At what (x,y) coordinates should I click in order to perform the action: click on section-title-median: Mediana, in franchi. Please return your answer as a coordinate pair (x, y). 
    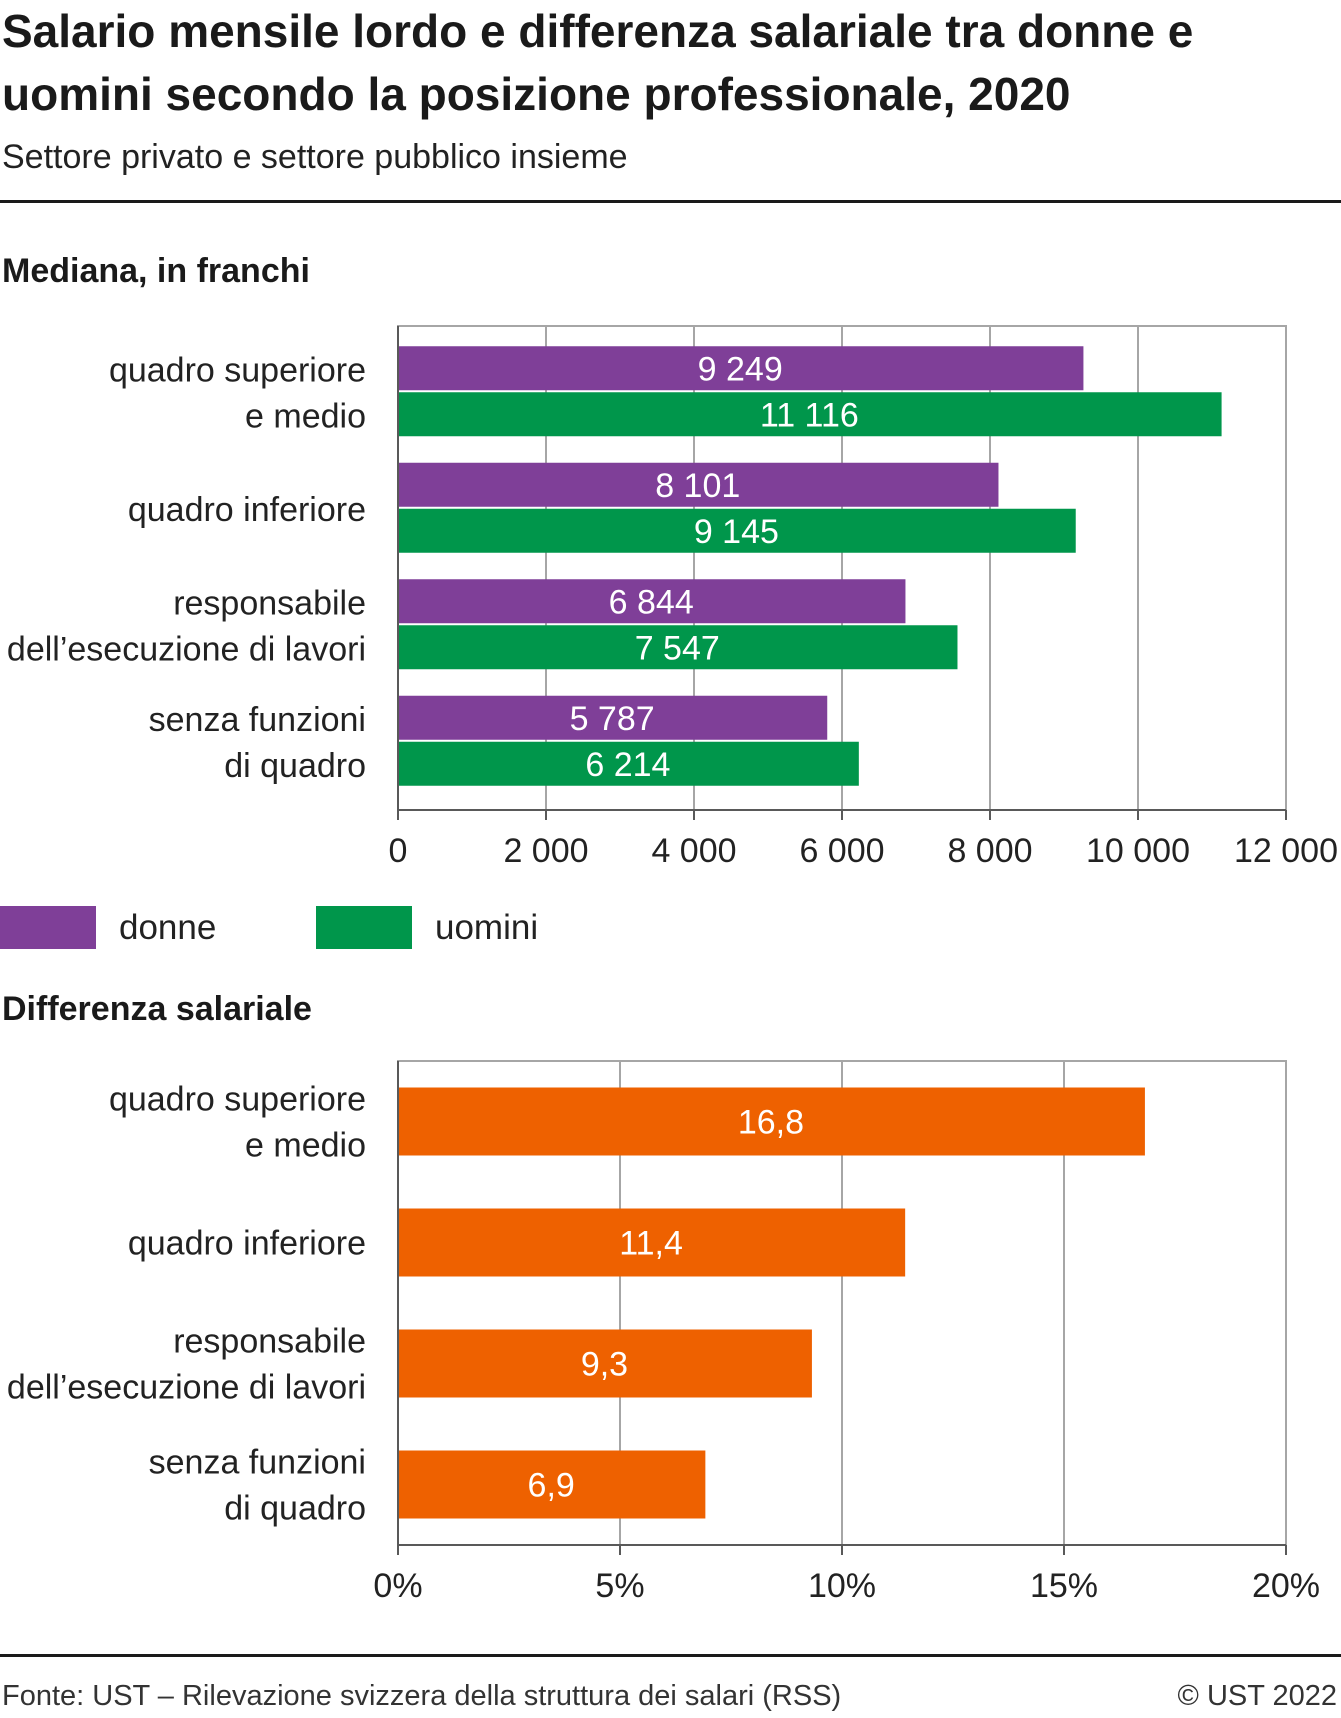
    Looking at the image, I should click on (156, 271).